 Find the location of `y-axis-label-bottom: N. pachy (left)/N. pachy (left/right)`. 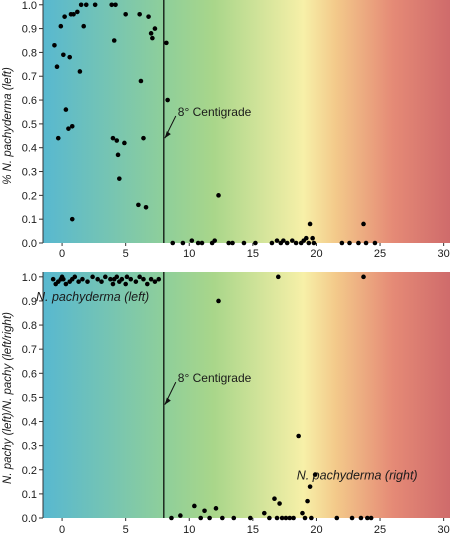

y-axis-label-bottom: N. pachy (left)/N. pachy (left/right) is located at coordinates (8, 398).